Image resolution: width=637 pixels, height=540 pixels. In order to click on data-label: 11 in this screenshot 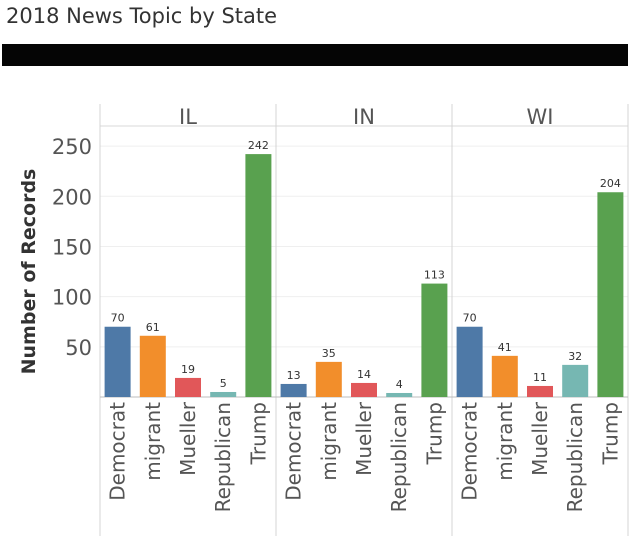, I will do `click(540, 377)`.